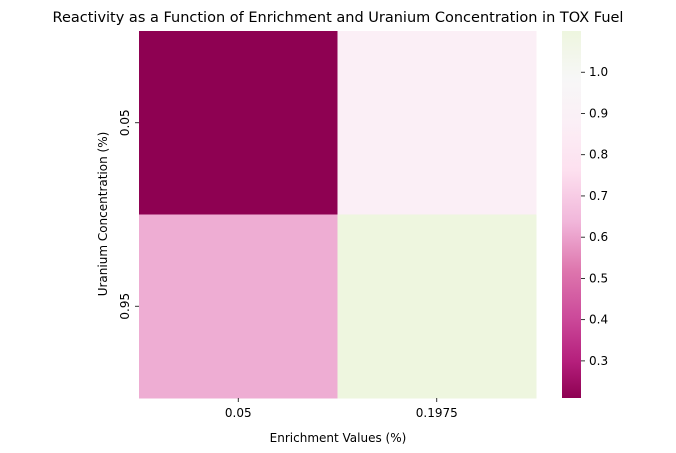 Image resolution: width=676 pixels, height=453 pixels. What do you see at coordinates (594, 216) in the screenshot?
I see `colorbar-ticks: 0.3 0.4 0.5 0.6 0.7 0.8 0.9 1.0` at bounding box center [594, 216].